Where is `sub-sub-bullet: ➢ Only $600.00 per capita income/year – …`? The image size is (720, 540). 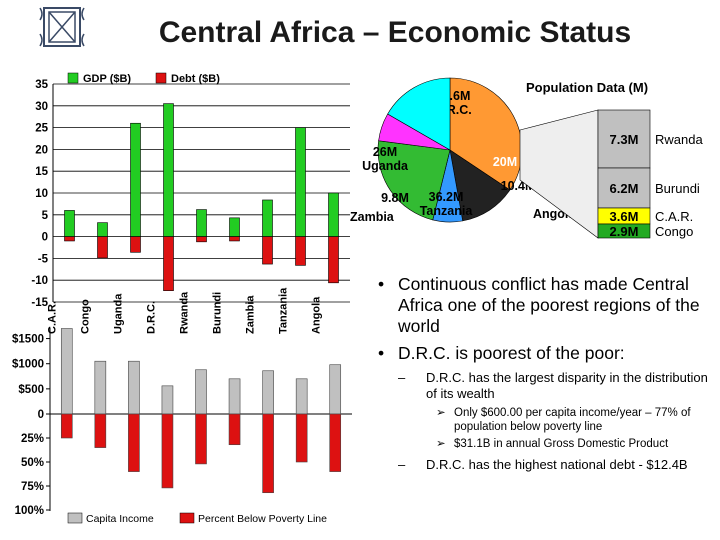
sub-sub-bullet: ➢ Only $600.00 per capita income/year – … is located at coordinates (574, 420).